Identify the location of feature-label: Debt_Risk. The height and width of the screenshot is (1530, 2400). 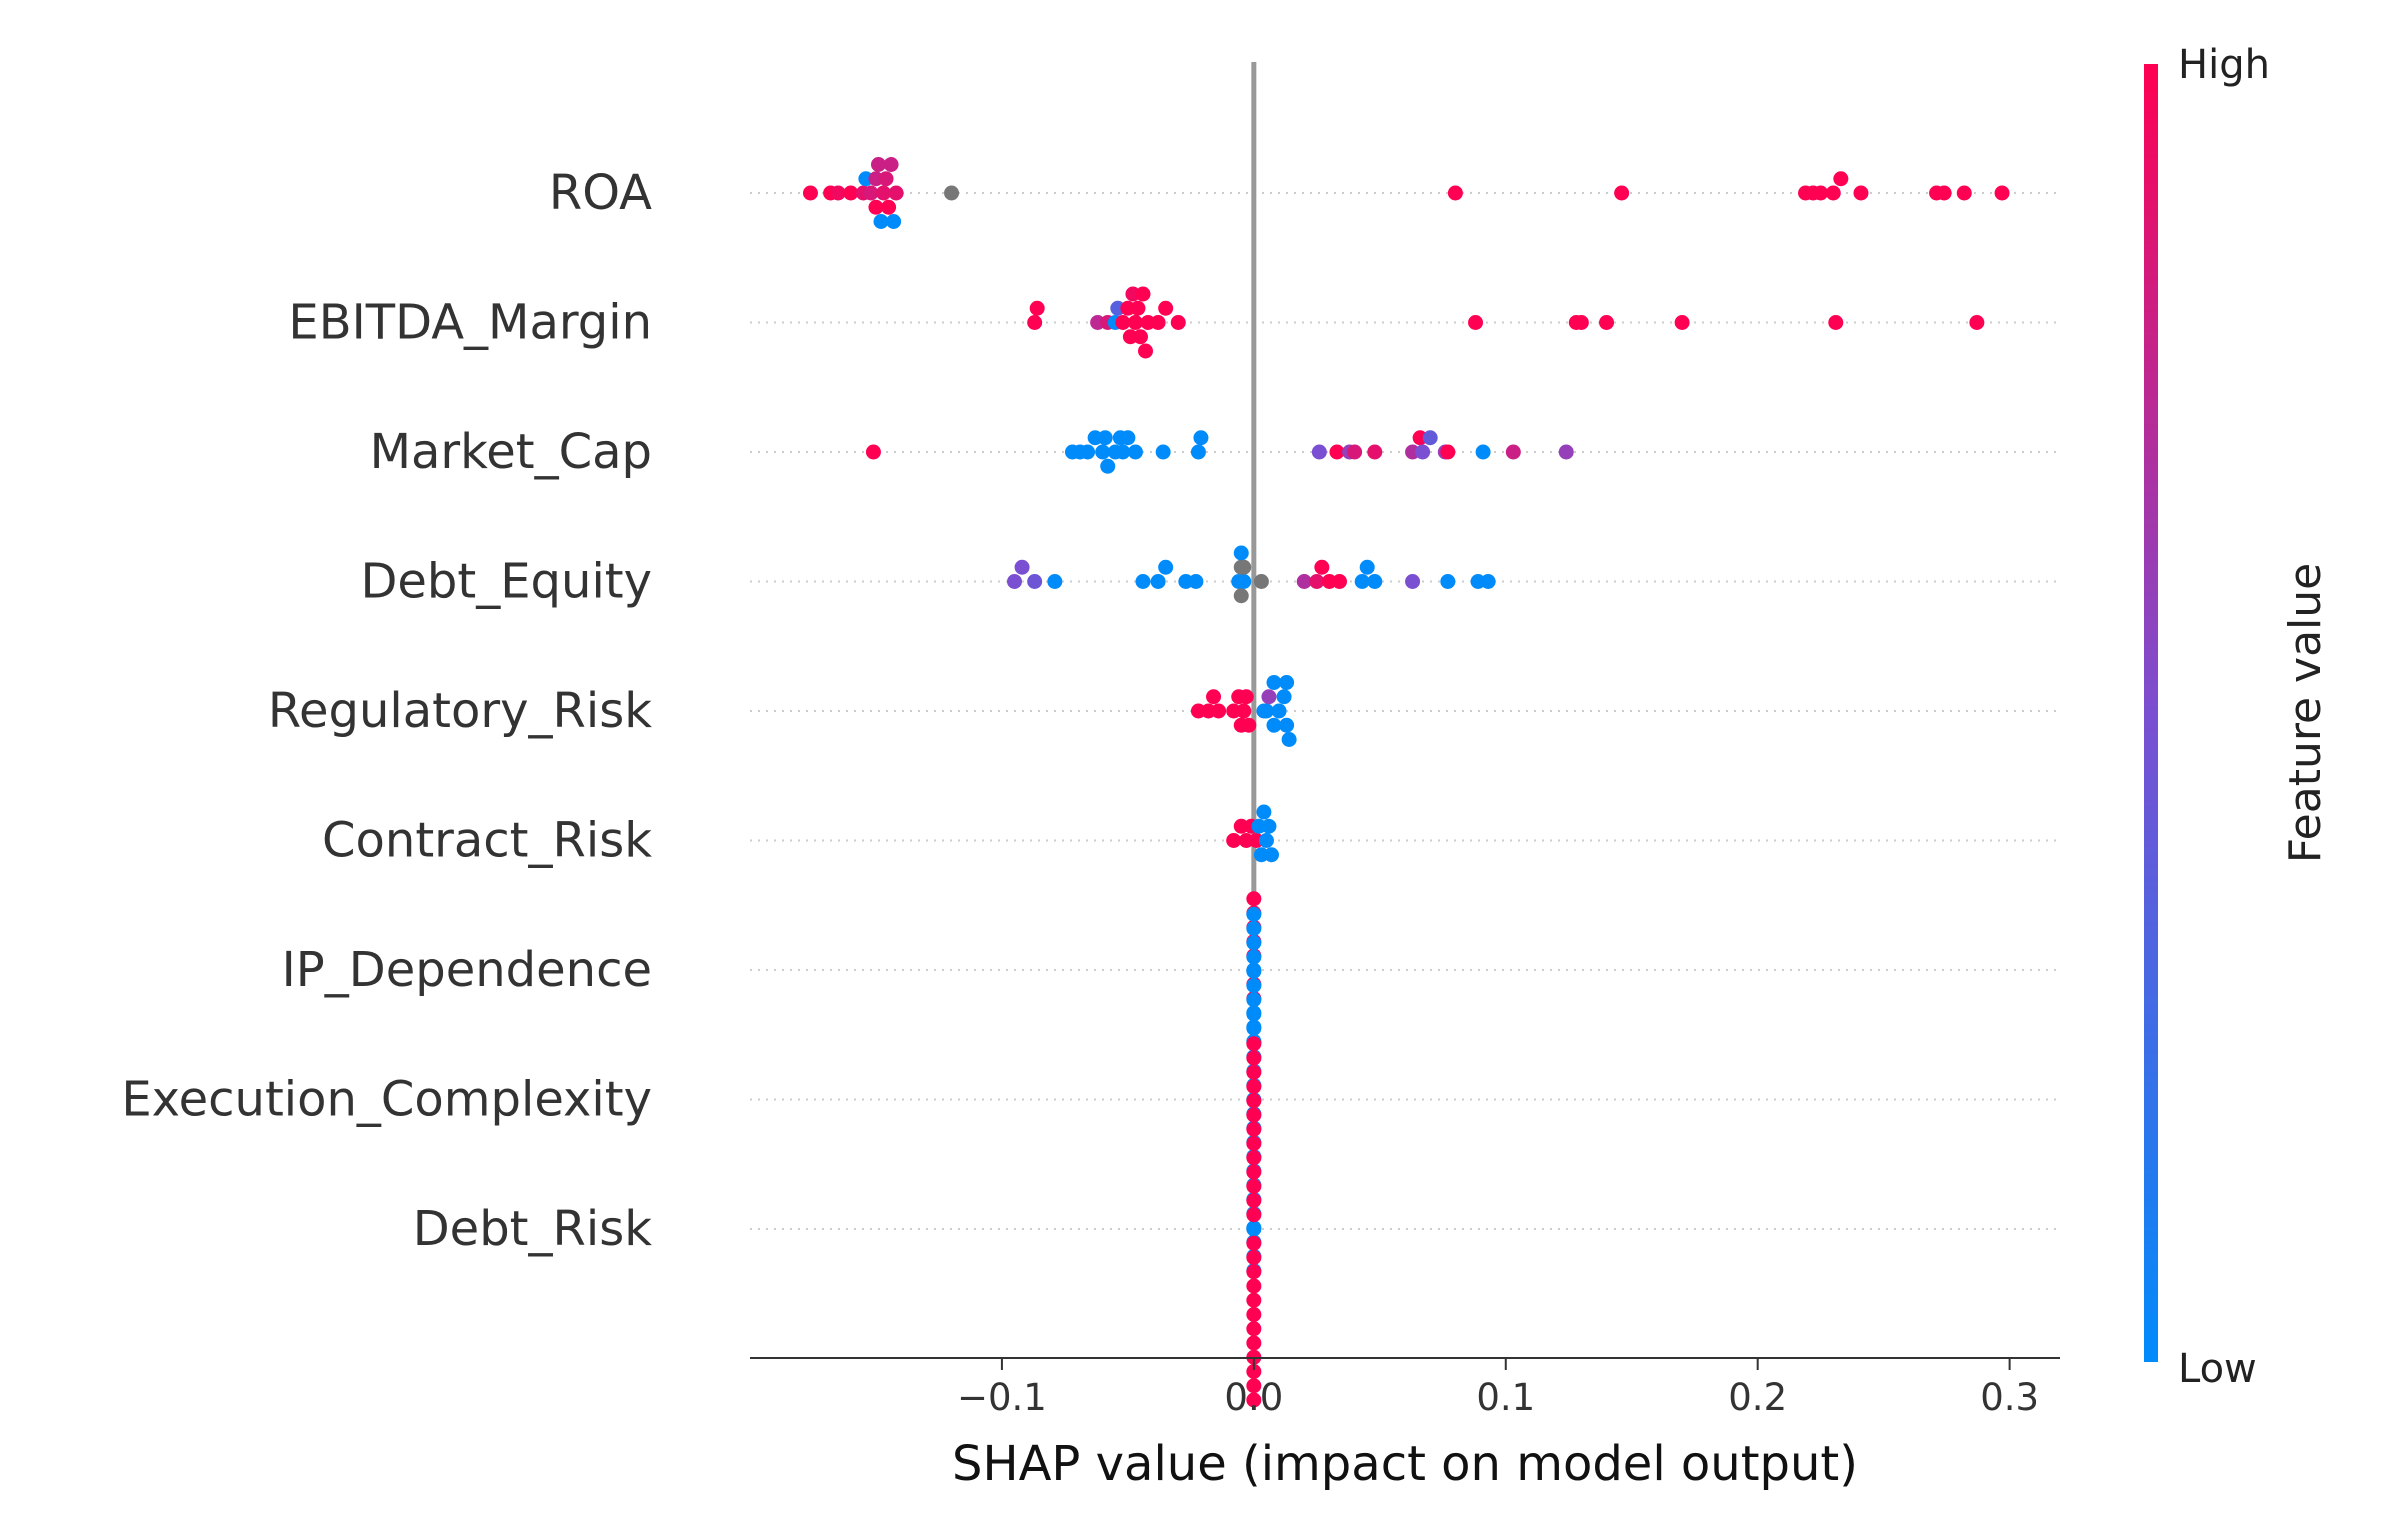
(532, 1229).